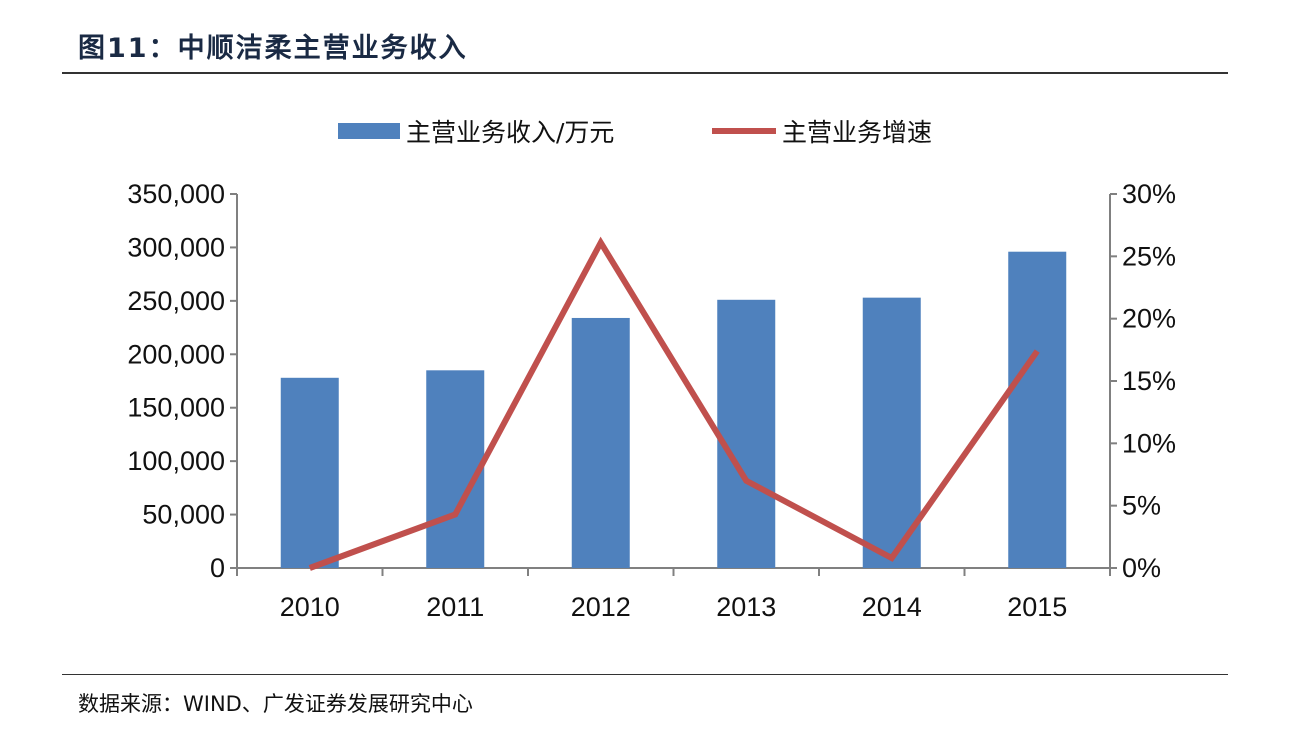 Image resolution: width=1310 pixels, height=742 pixels. I want to click on left-tick-label: 200,000, so click(176, 354).